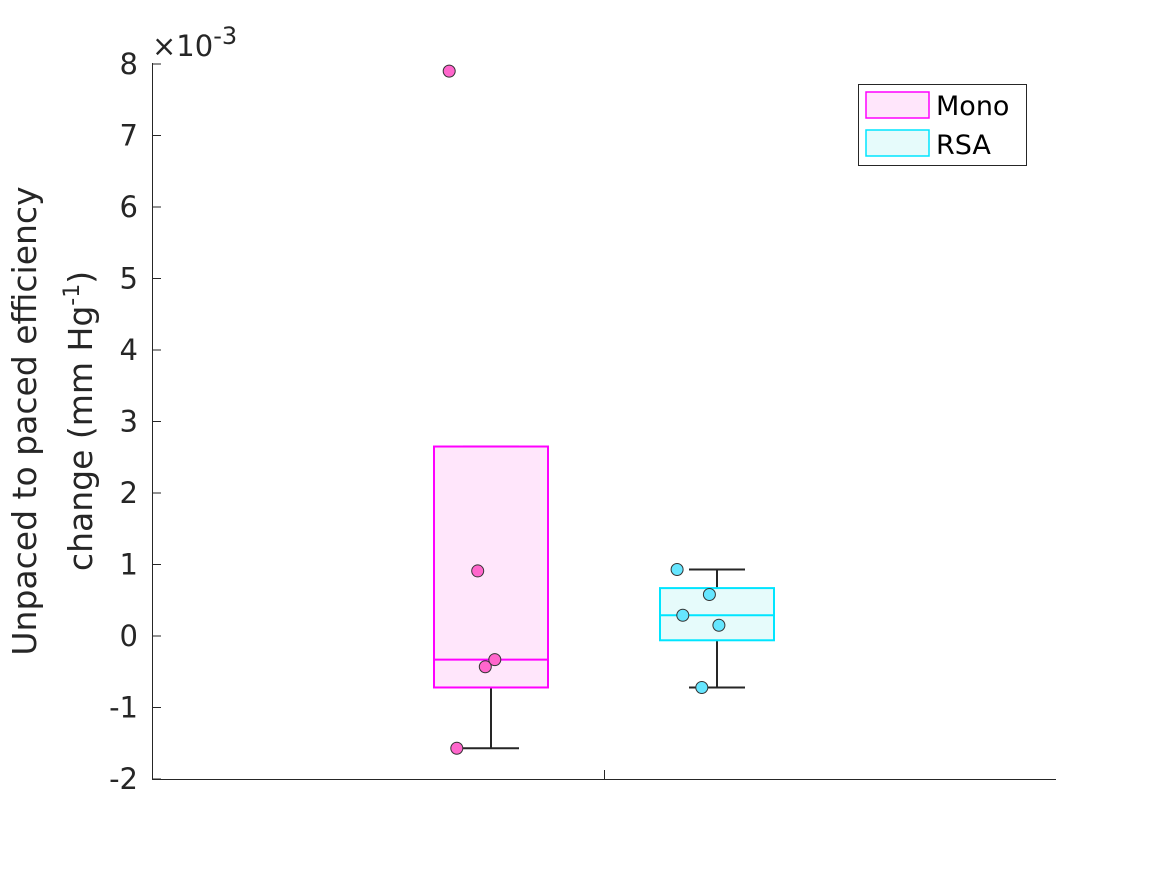 The height and width of the screenshot is (875, 1167). I want to click on y-tick-label: 8, so click(129, 64).